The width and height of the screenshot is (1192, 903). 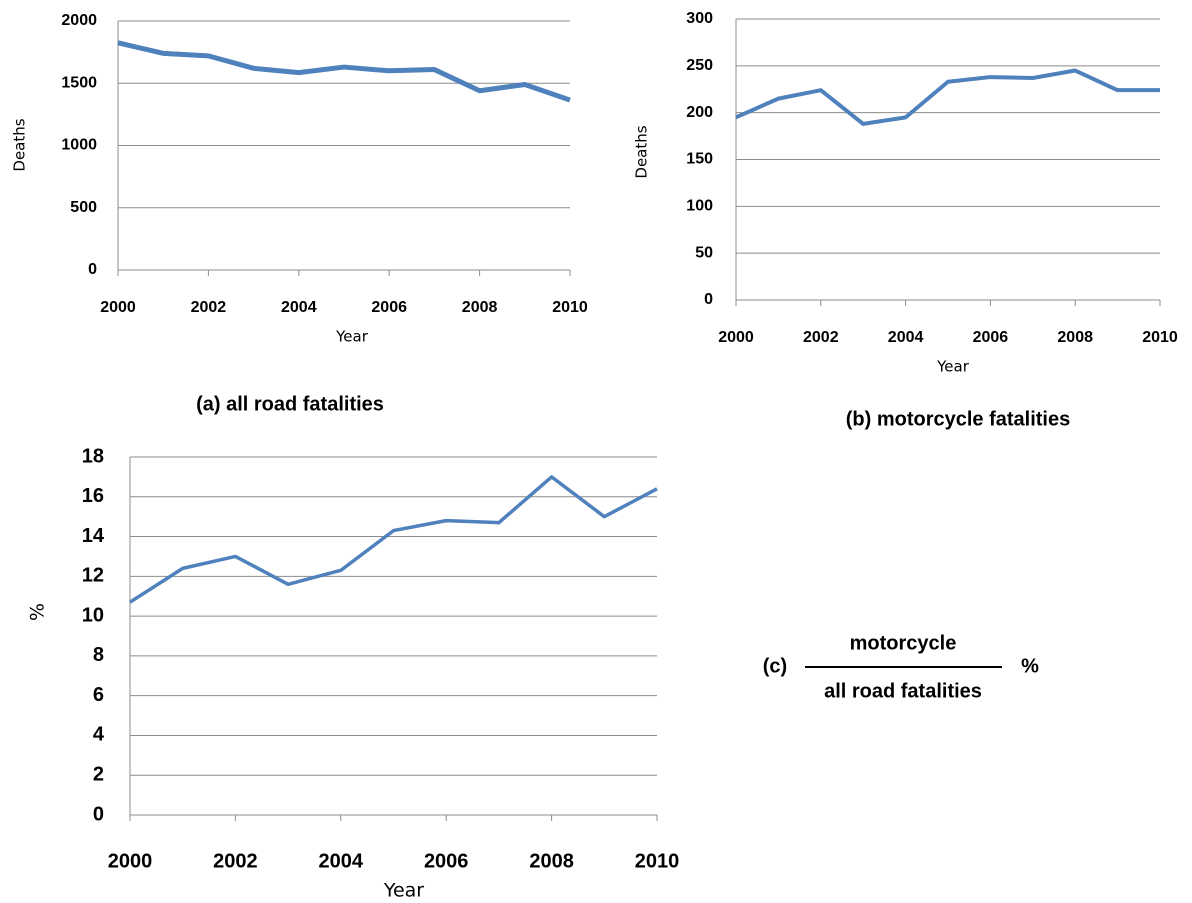 I want to click on y-tick-label: 50, so click(x=704, y=252).